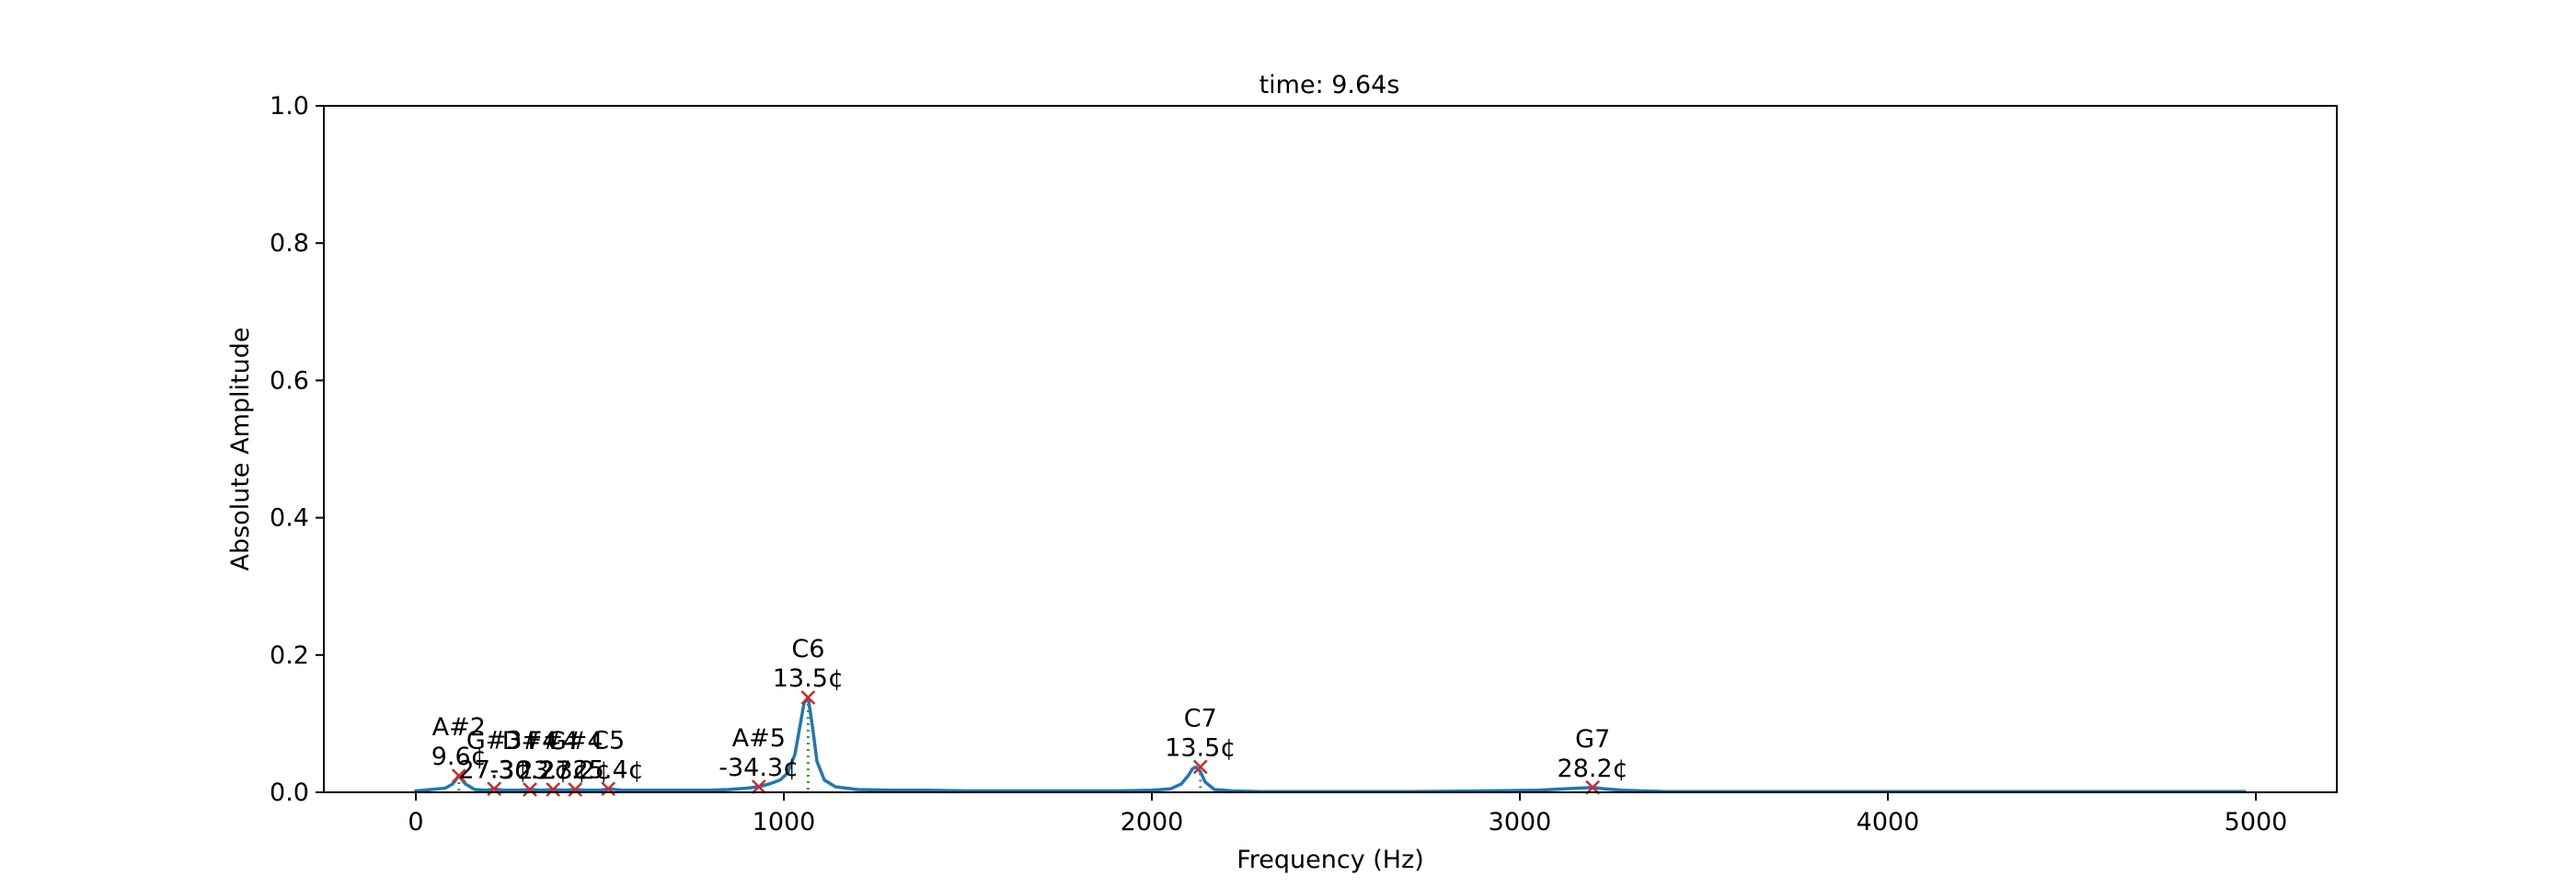 The image size is (2576, 888). What do you see at coordinates (289, 244) in the screenshot?
I see `y-tick-label: 0.8` at bounding box center [289, 244].